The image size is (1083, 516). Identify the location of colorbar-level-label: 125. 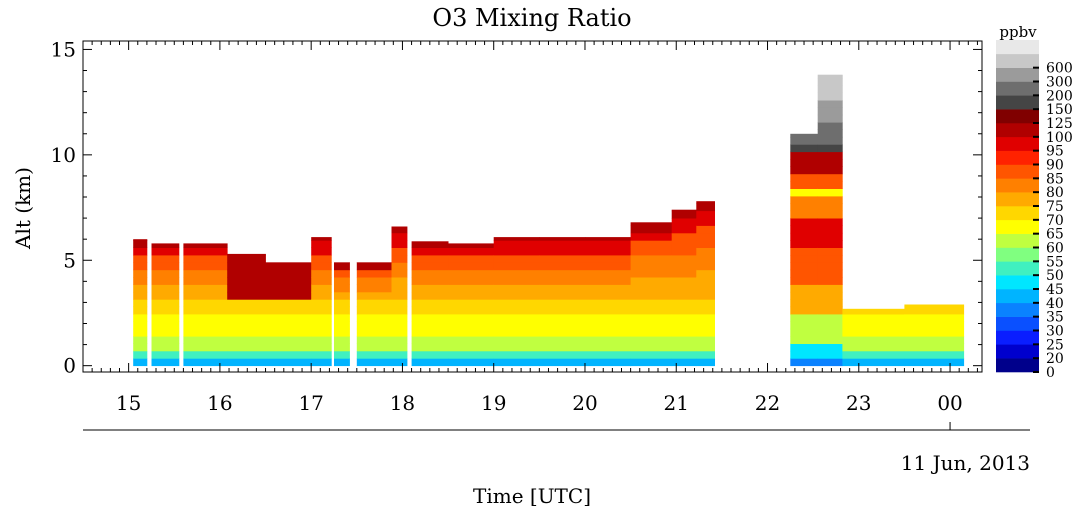
(1059, 124).